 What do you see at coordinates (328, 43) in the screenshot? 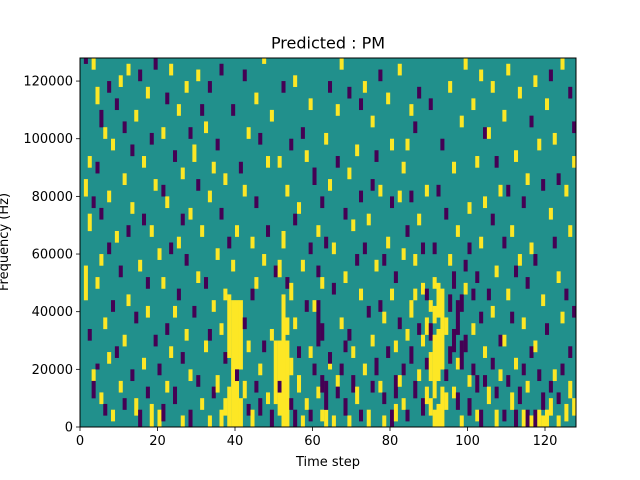
I see `chart-title: Predicted : PM` at bounding box center [328, 43].